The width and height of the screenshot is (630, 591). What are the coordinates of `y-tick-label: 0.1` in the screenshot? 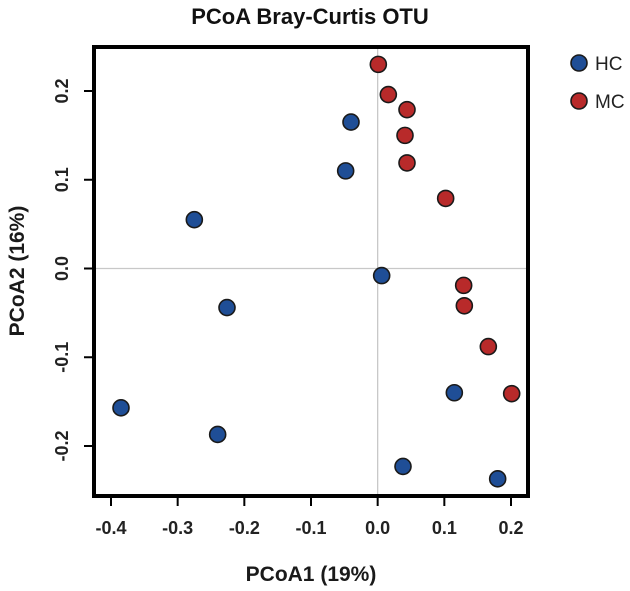 It's located at (62, 179).